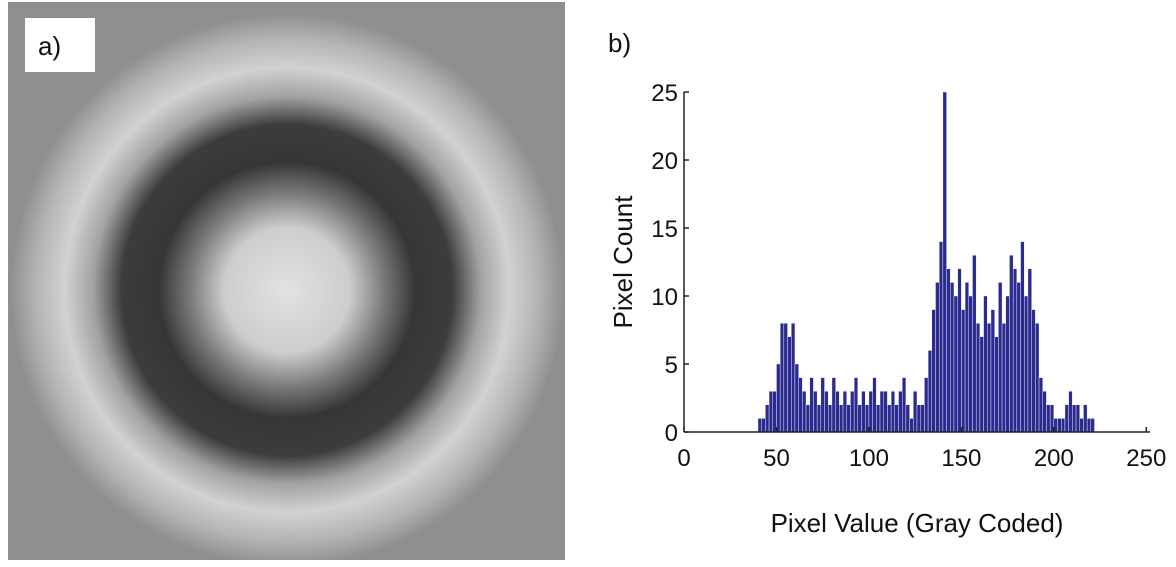  Describe the element at coordinates (49, 46) in the screenshot. I see `panel-label: a)` at that location.